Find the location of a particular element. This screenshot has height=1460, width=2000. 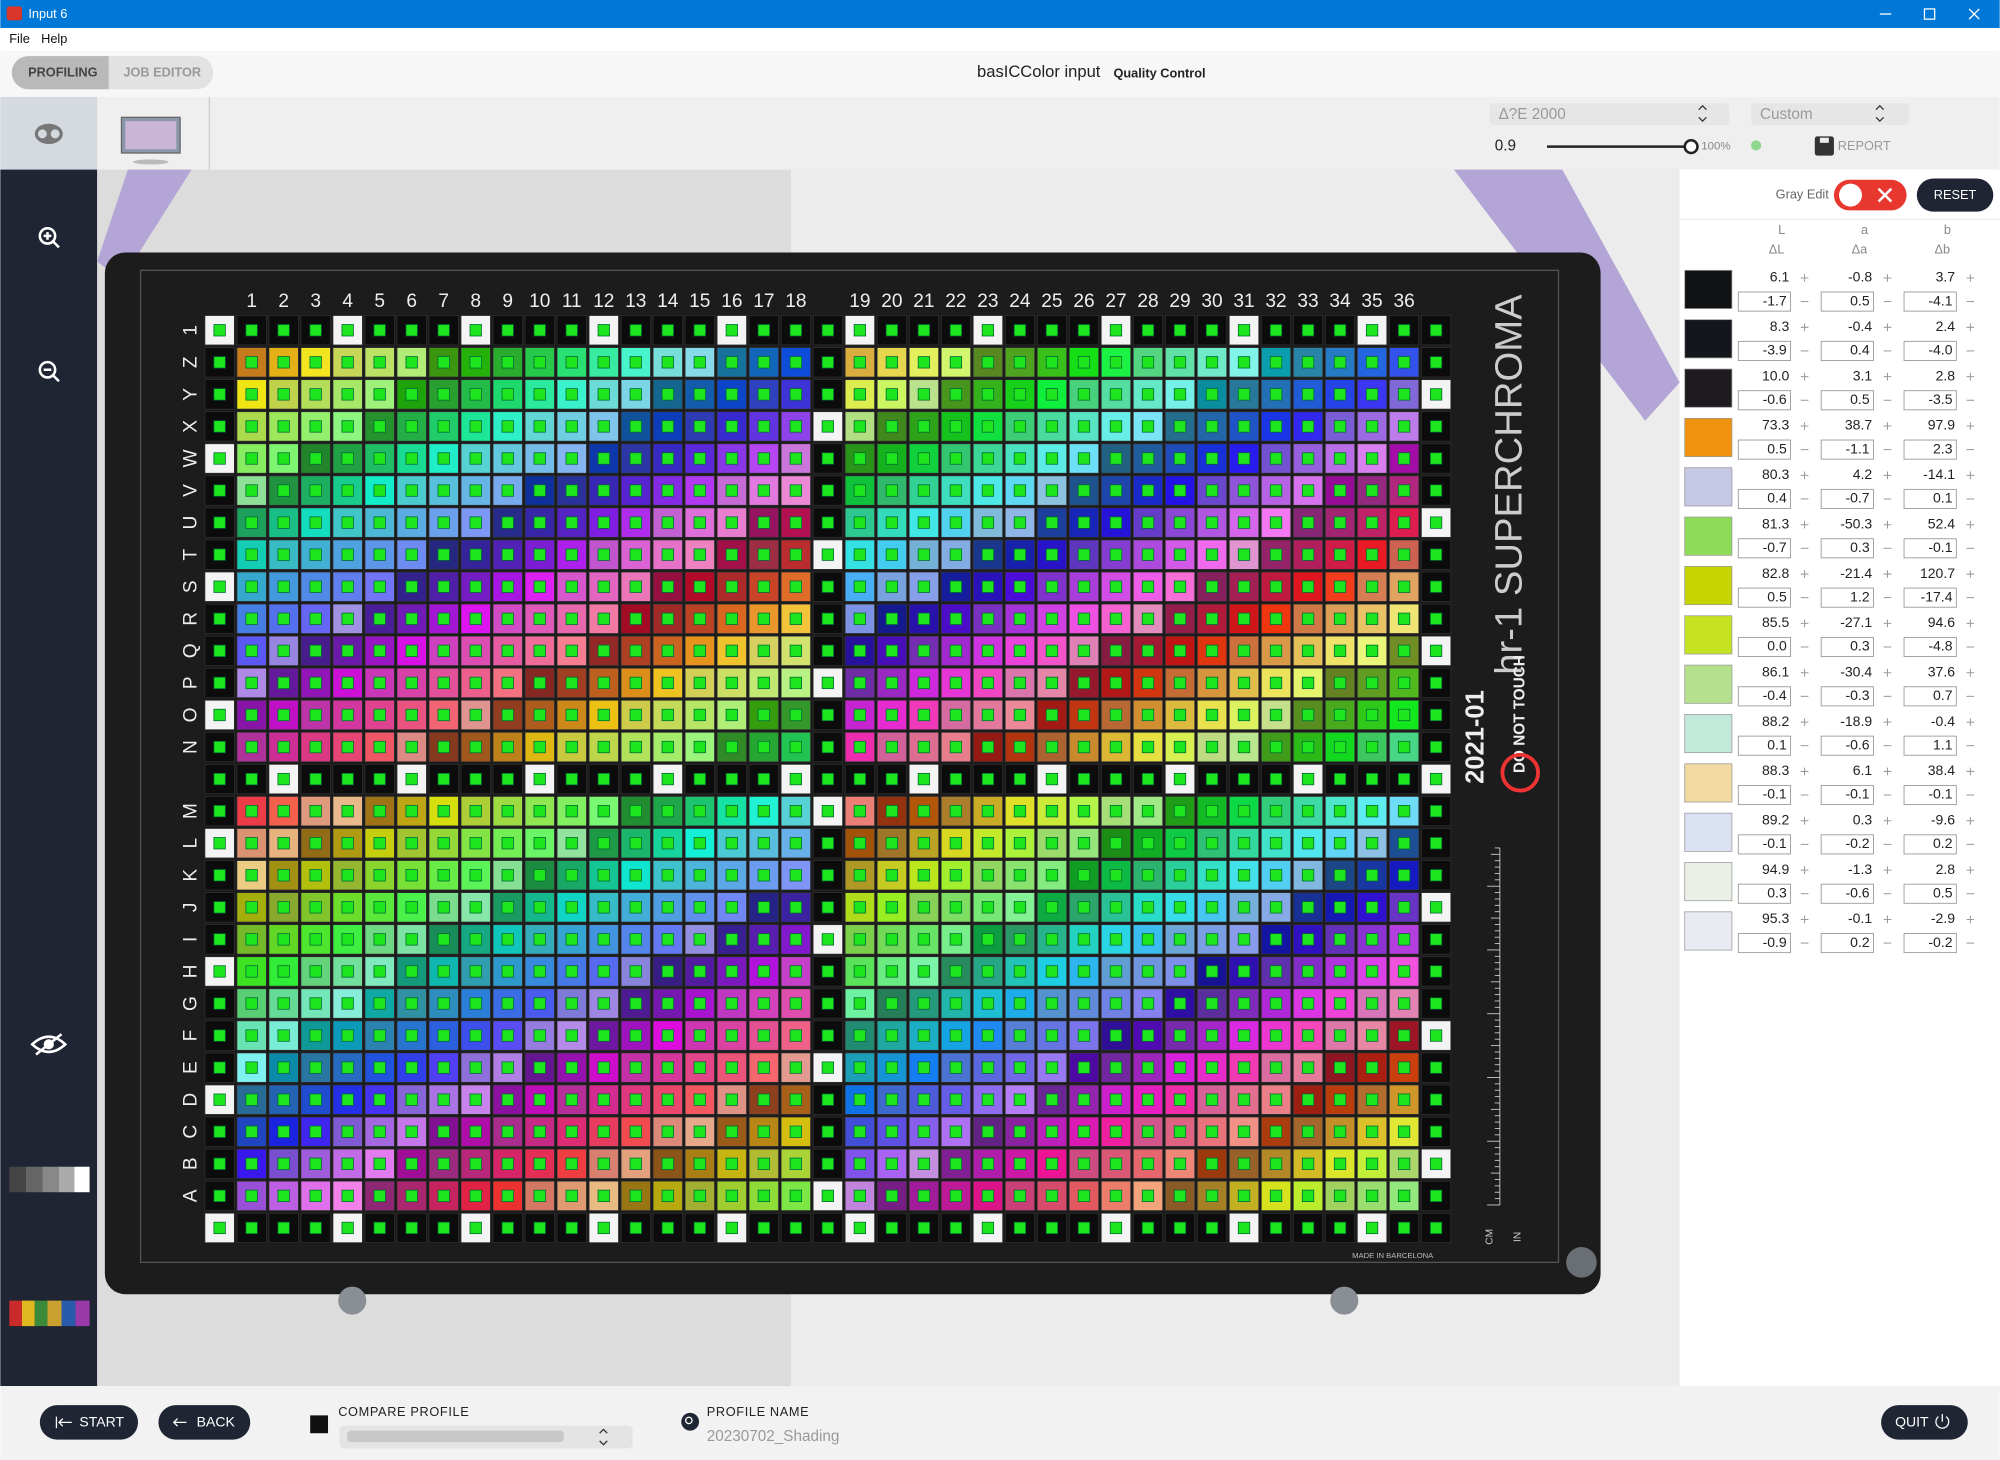

back-button is located at coordinates (204, 1422).